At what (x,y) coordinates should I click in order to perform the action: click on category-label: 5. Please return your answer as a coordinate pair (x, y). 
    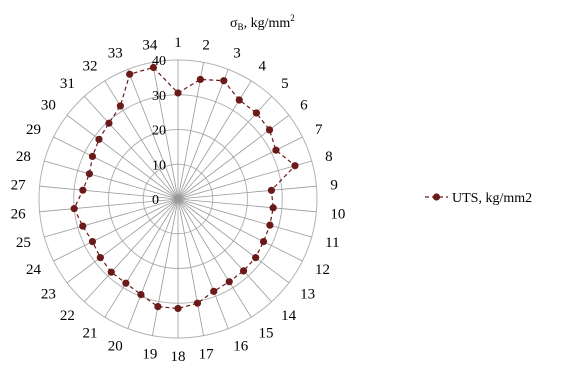
    Looking at the image, I should click on (285, 84).